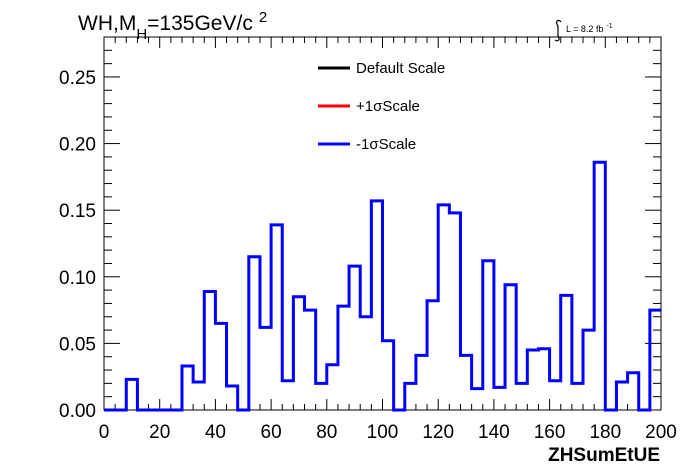  Describe the element at coordinates (77, 344) in the screenshot. I see `y-tick-label: 0.05` at that location.